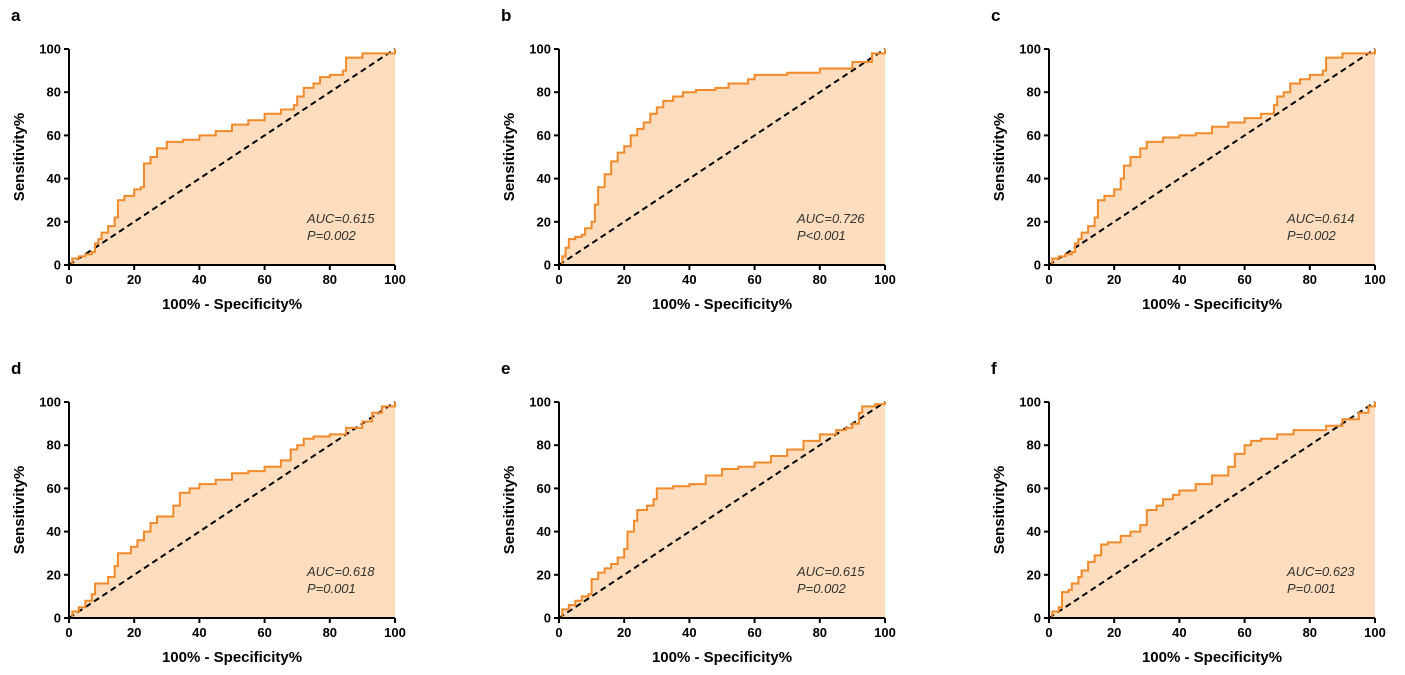 Image resolution: width=1405 pixels, height=675 pixels. What do you see at coordinates (16, 15) in the screenshot?
I see `panel-letter: a` at bounding box center [16, 15].